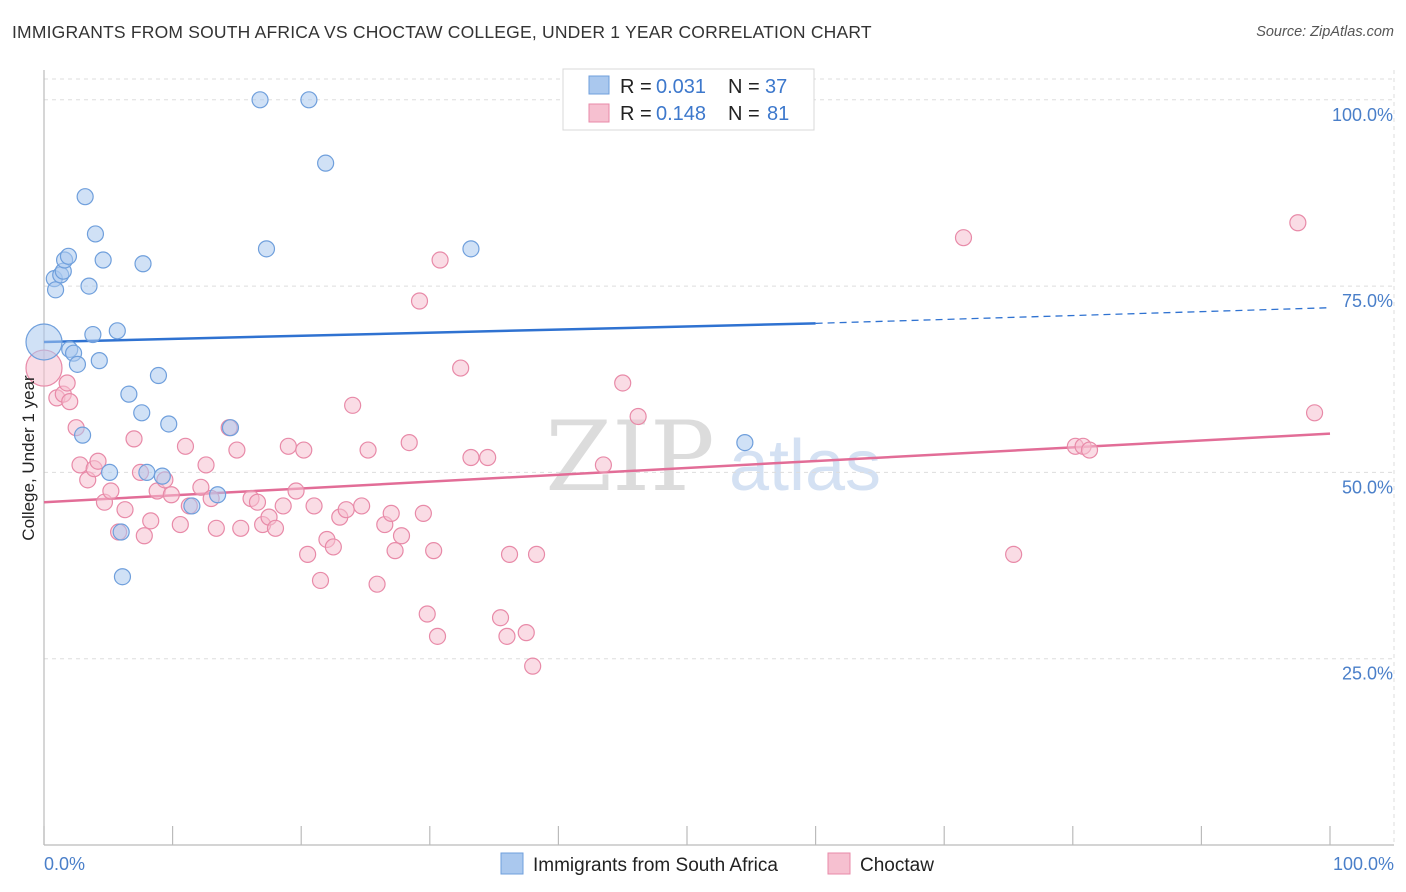 The image size is (1406, 892). I want to click on legend-swatch-pink, so click(599, 113).